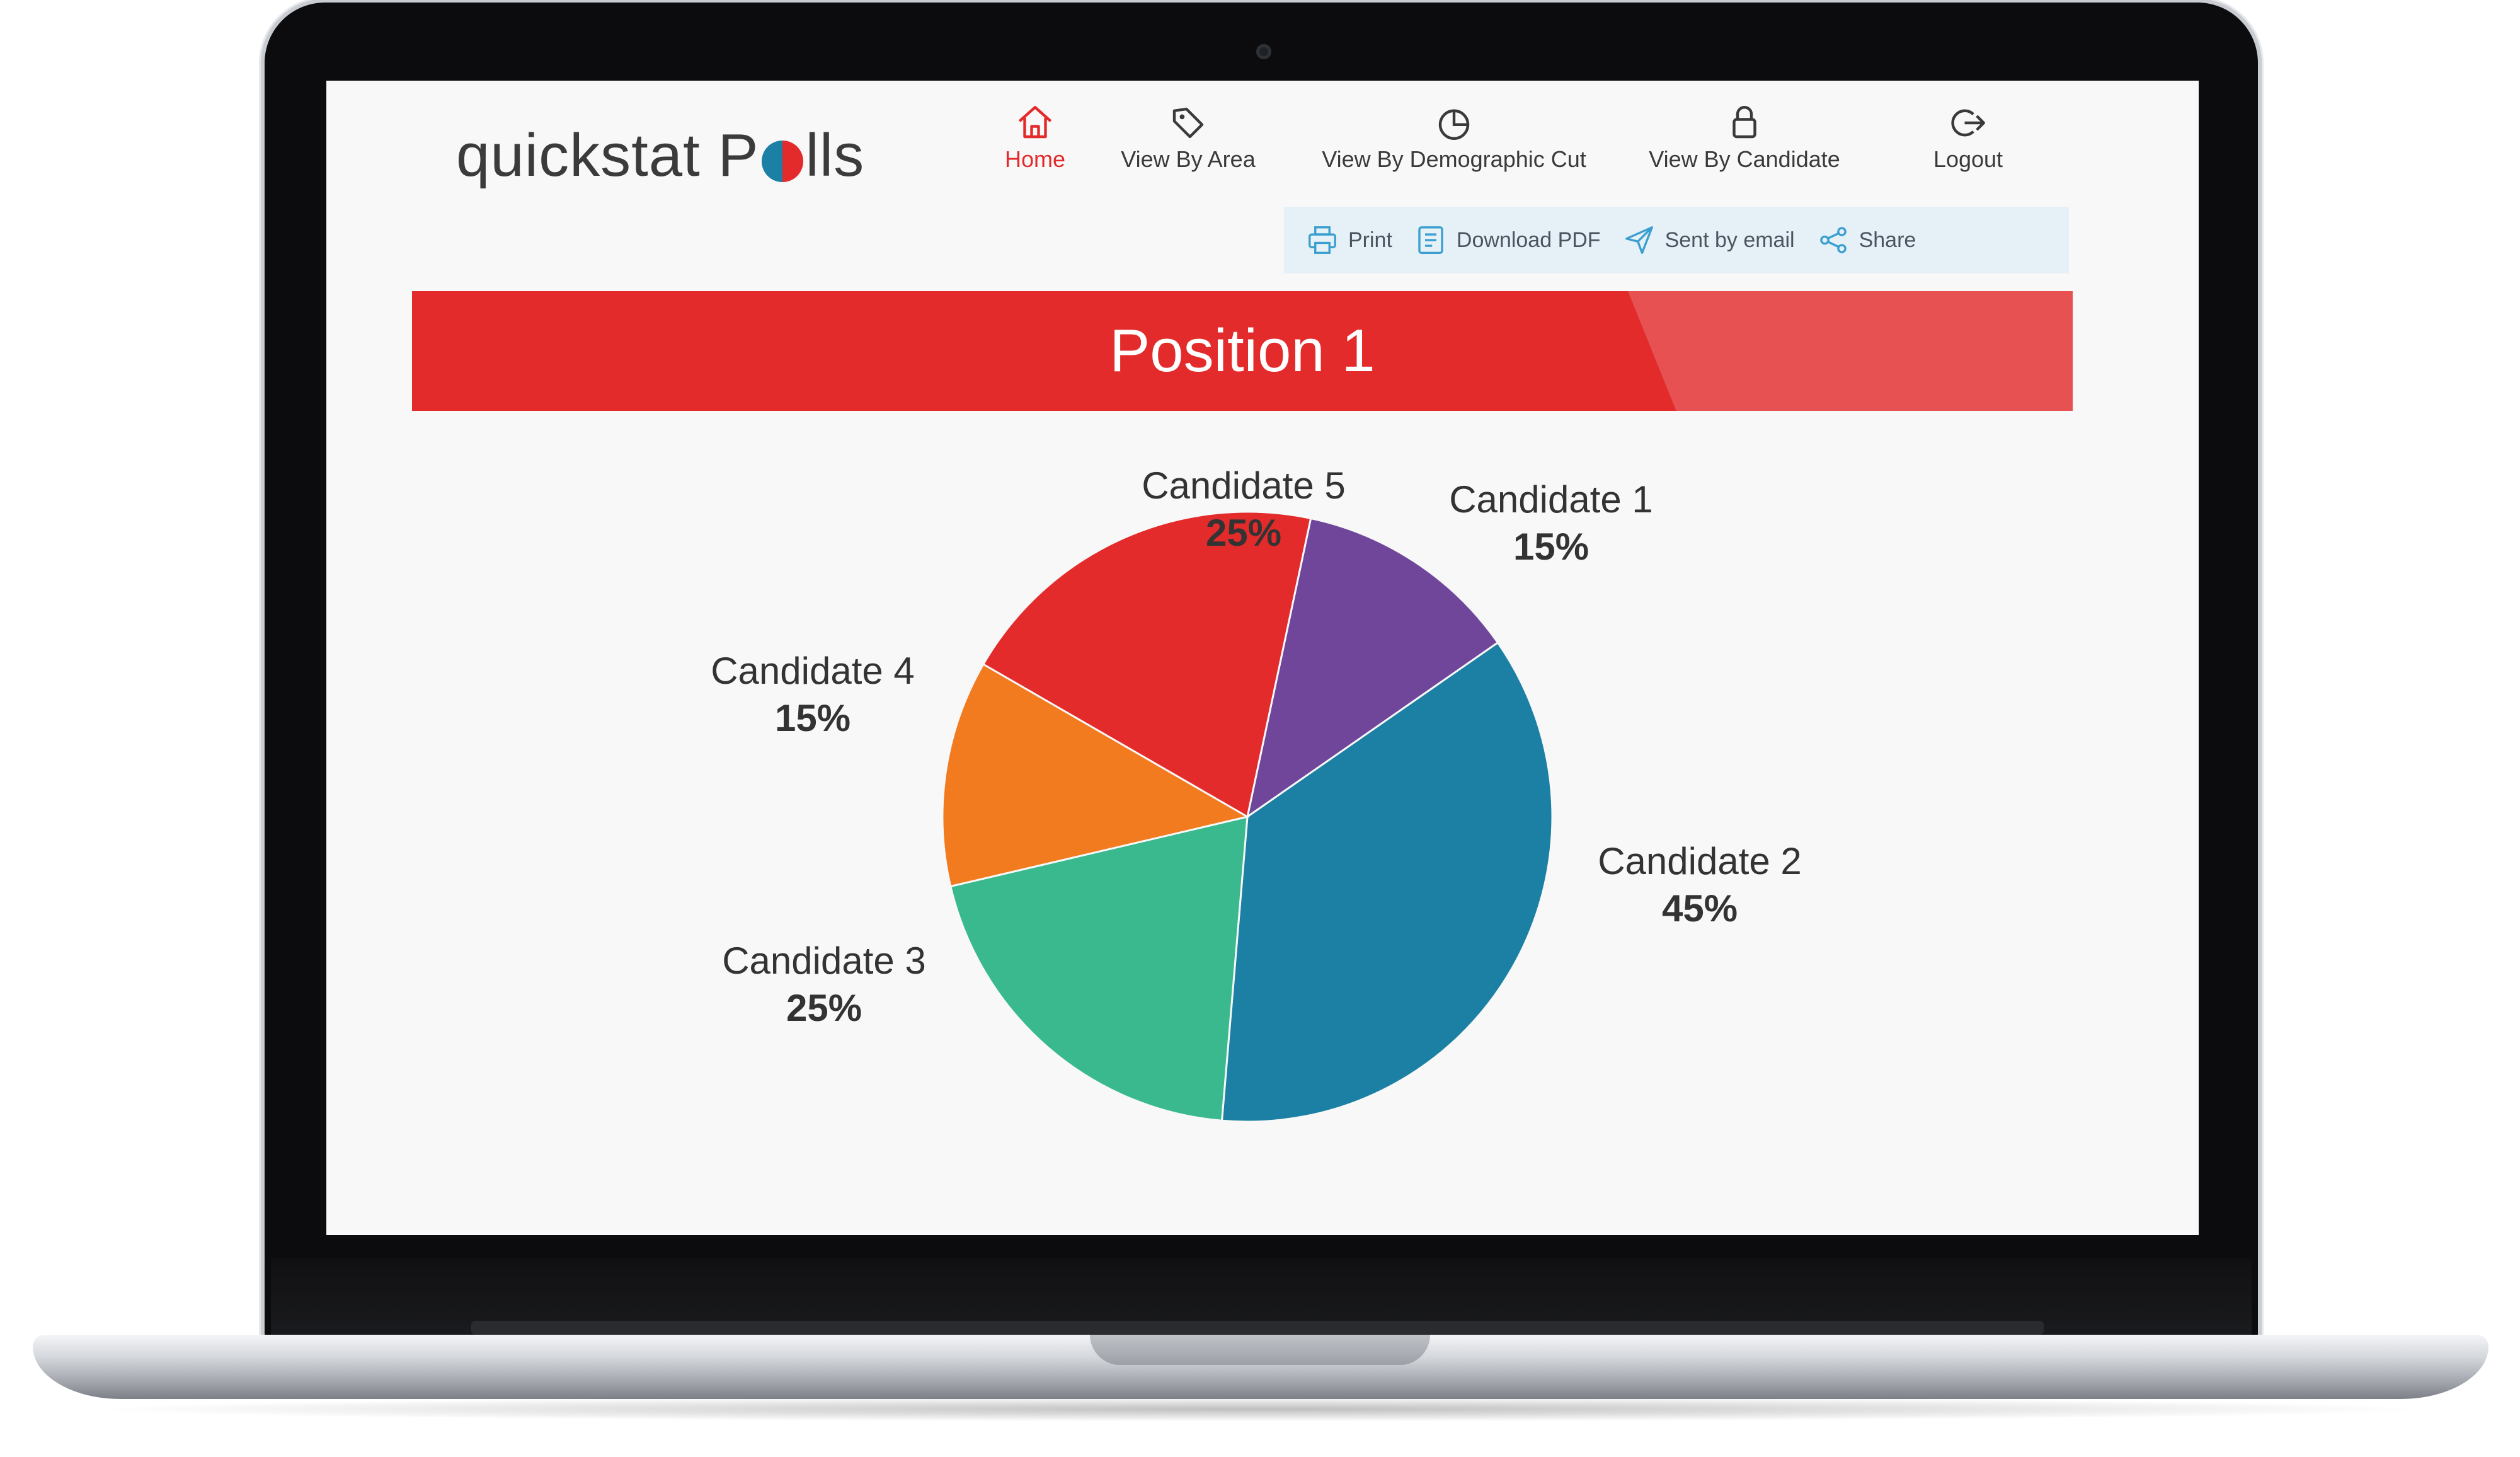 Image resolution: width=2520 pixels, height=1457 pixels. I want to click on slice-label-candidate-1-name: Candidate 1, so click(1551, 499).